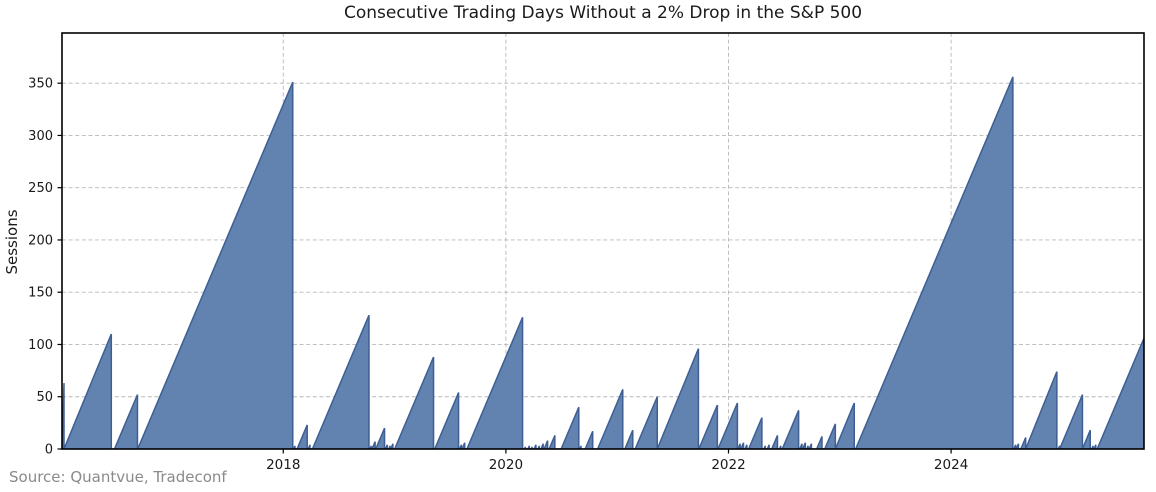 This screenshot has width=1156, height=492. I want to click on source-note: Source: Quantvue, Tradeconf, so click(118, 477).